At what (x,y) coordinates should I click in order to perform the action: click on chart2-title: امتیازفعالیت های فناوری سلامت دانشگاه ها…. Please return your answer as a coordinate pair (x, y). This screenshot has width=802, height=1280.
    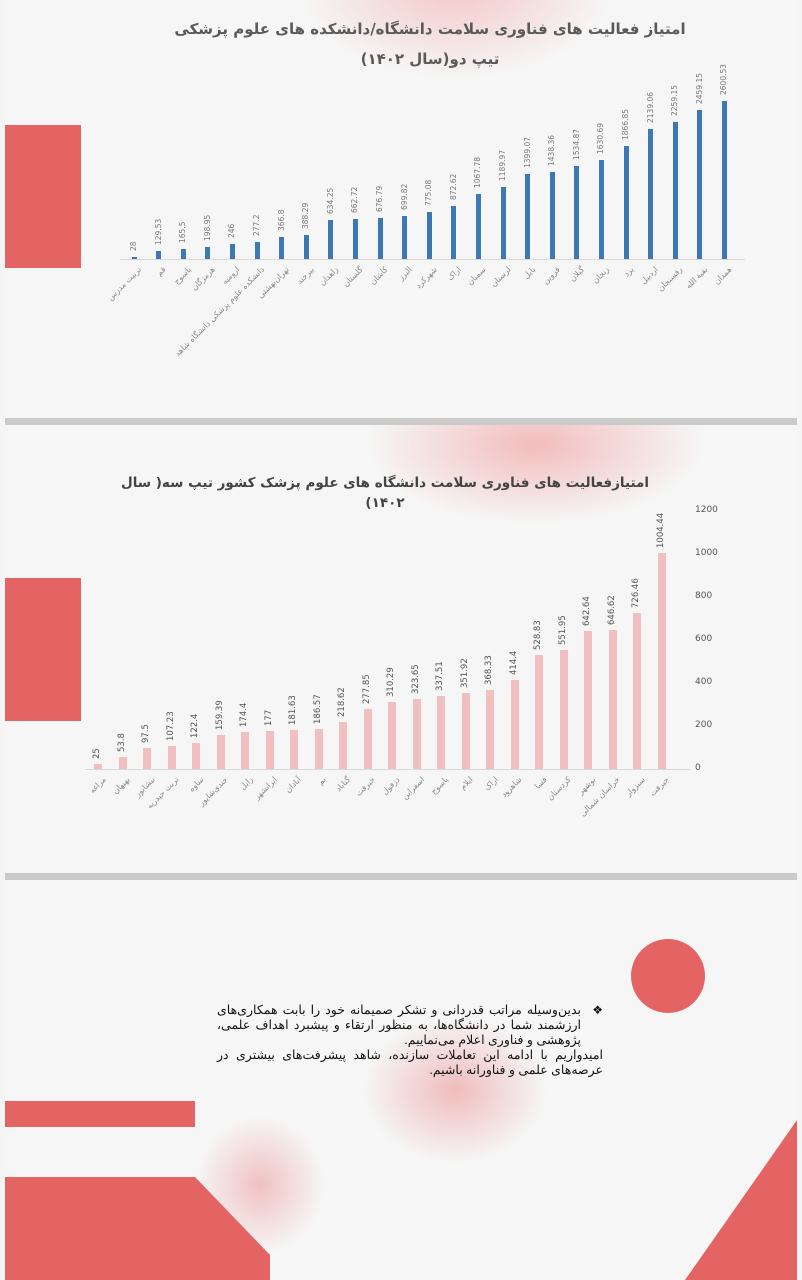
    Looking at the image, I should click on (385, 493).